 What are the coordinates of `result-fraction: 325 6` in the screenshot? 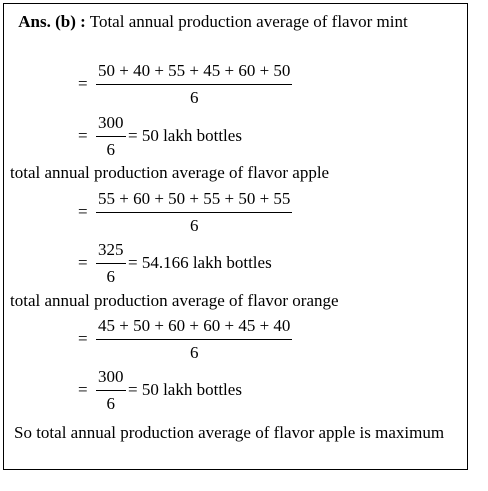 It's located at (111, 263).